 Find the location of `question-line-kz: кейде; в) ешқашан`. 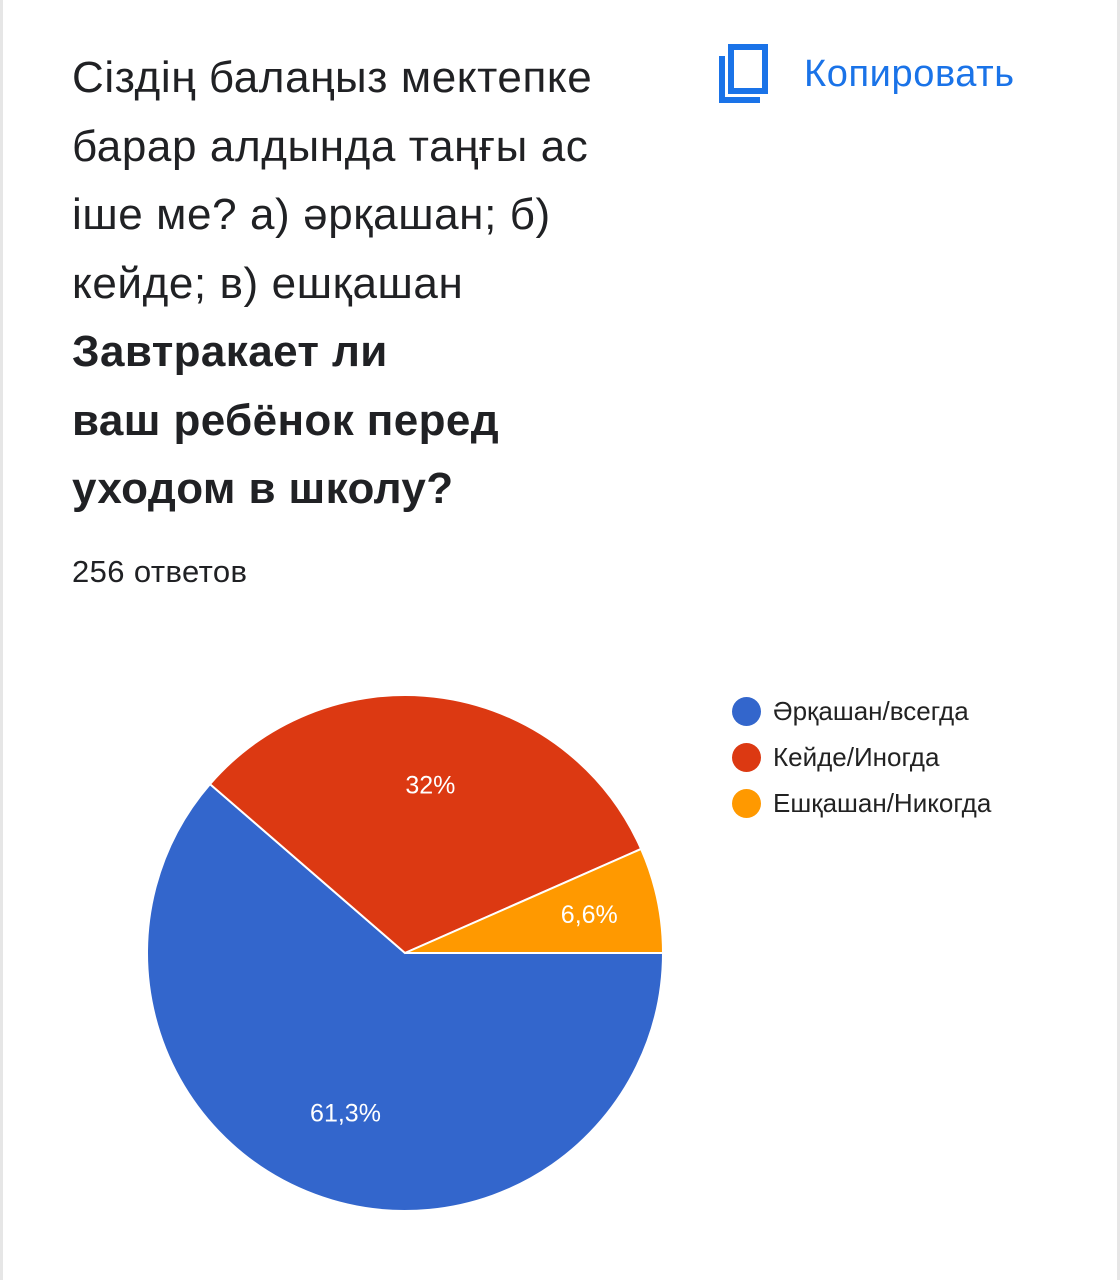

question-line-kz: кейде; в) ешқашан is located at coordinates (268, 283).